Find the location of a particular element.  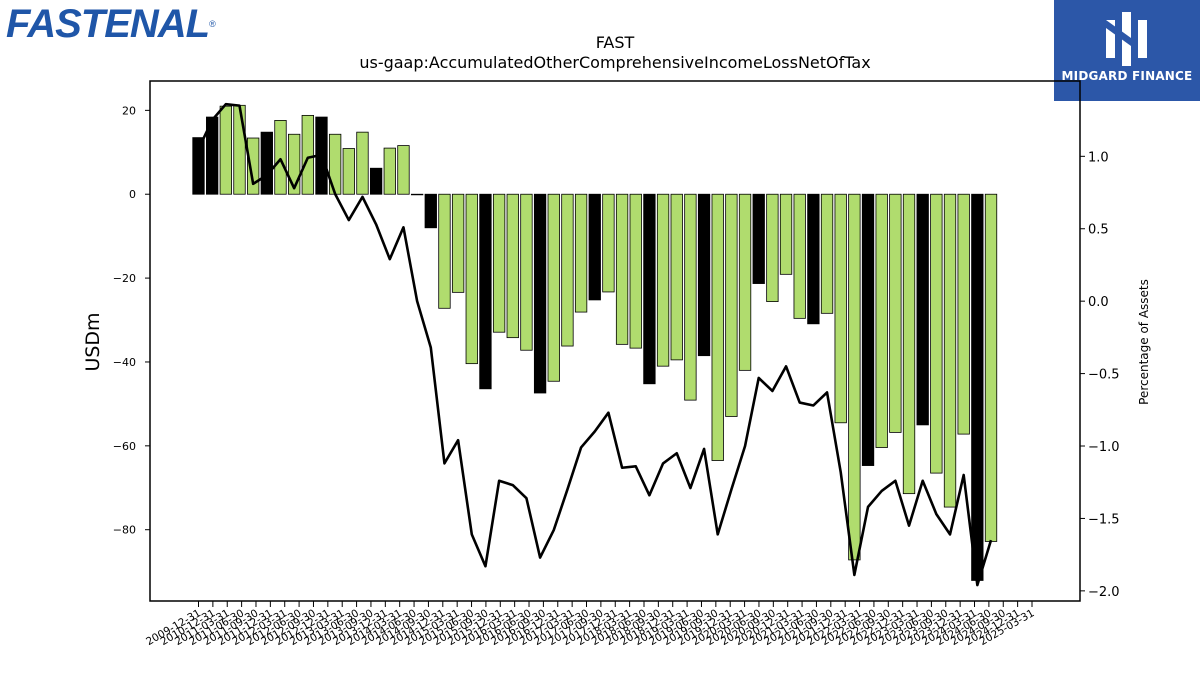

y-axis-label: USDm is located at coordinates (93, 341).